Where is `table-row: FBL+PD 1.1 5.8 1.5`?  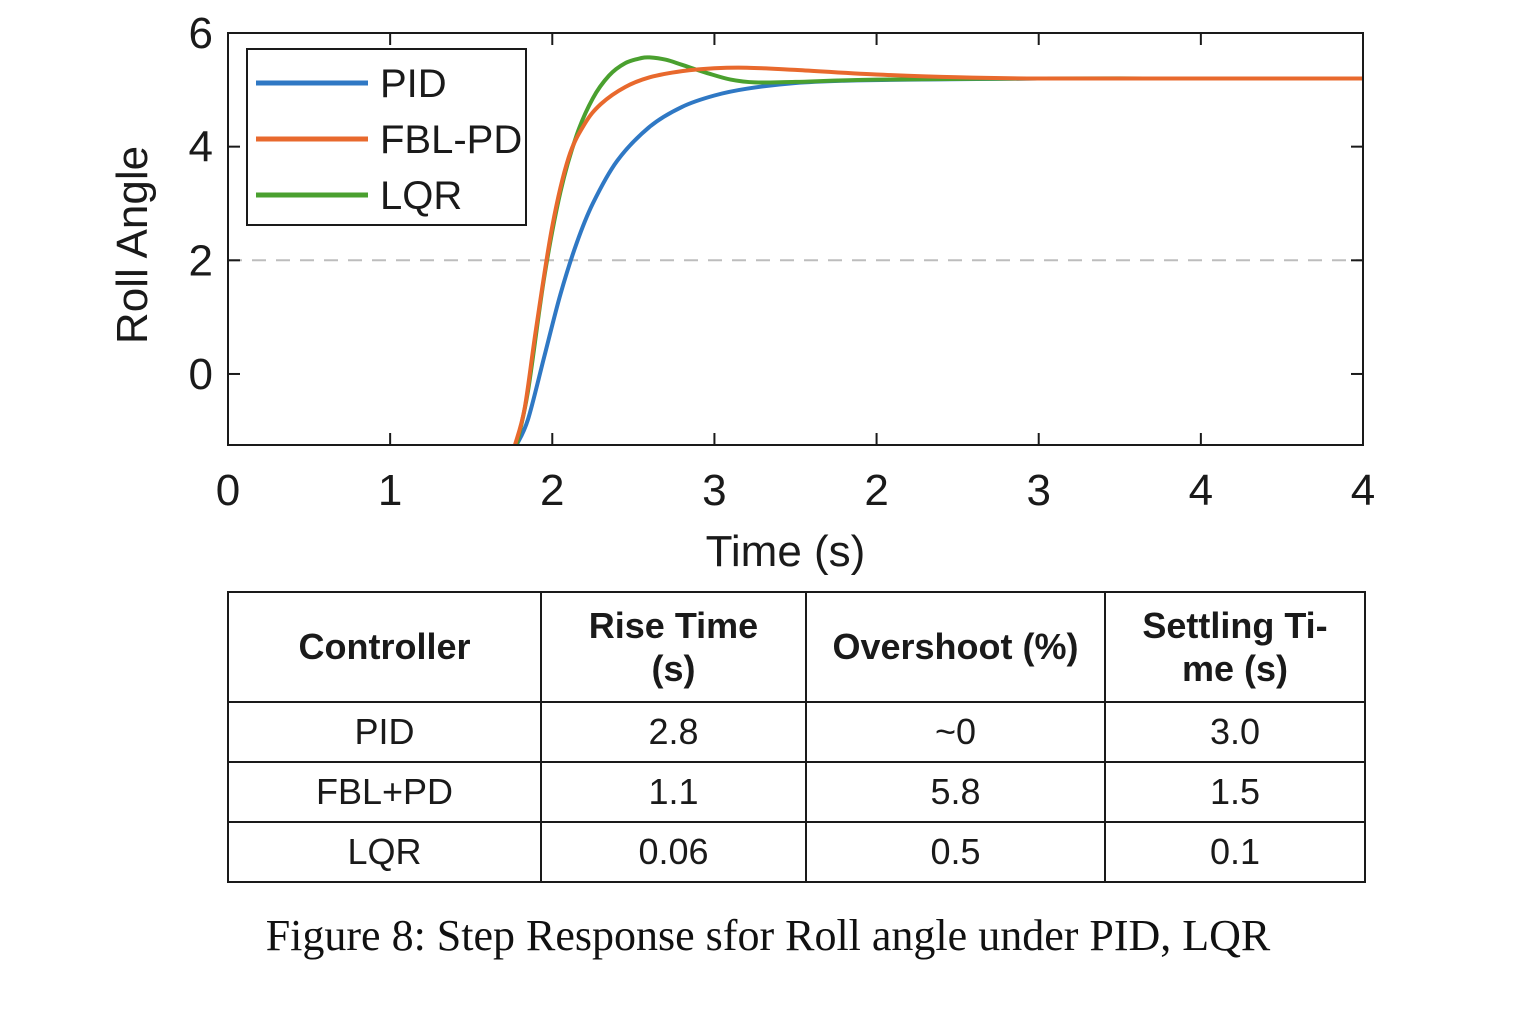
table-row: FBL+PD 1.1 5.8 1.5 is located at coordinates (796, 792).